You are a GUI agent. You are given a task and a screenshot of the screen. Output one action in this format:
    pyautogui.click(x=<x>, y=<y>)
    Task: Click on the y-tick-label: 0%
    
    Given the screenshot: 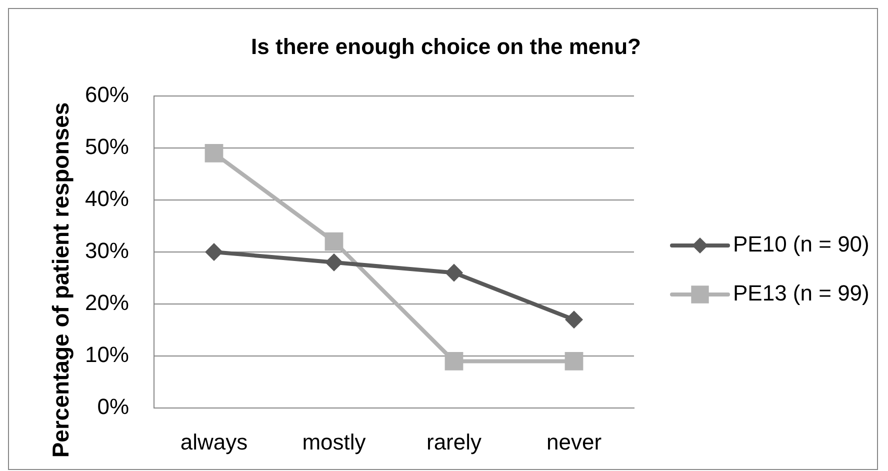 What is the action you would take?
    pyautogui.click(x=113, y=407)
    